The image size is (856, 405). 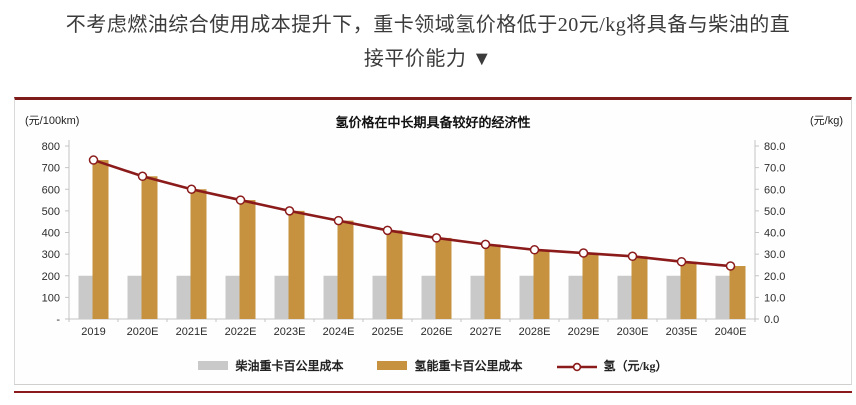 I want to click on chart-legend: 柴油重卡百公里成本 氢能重卡百公里成本 氢（元/kg）, so click(x=433, y=365).